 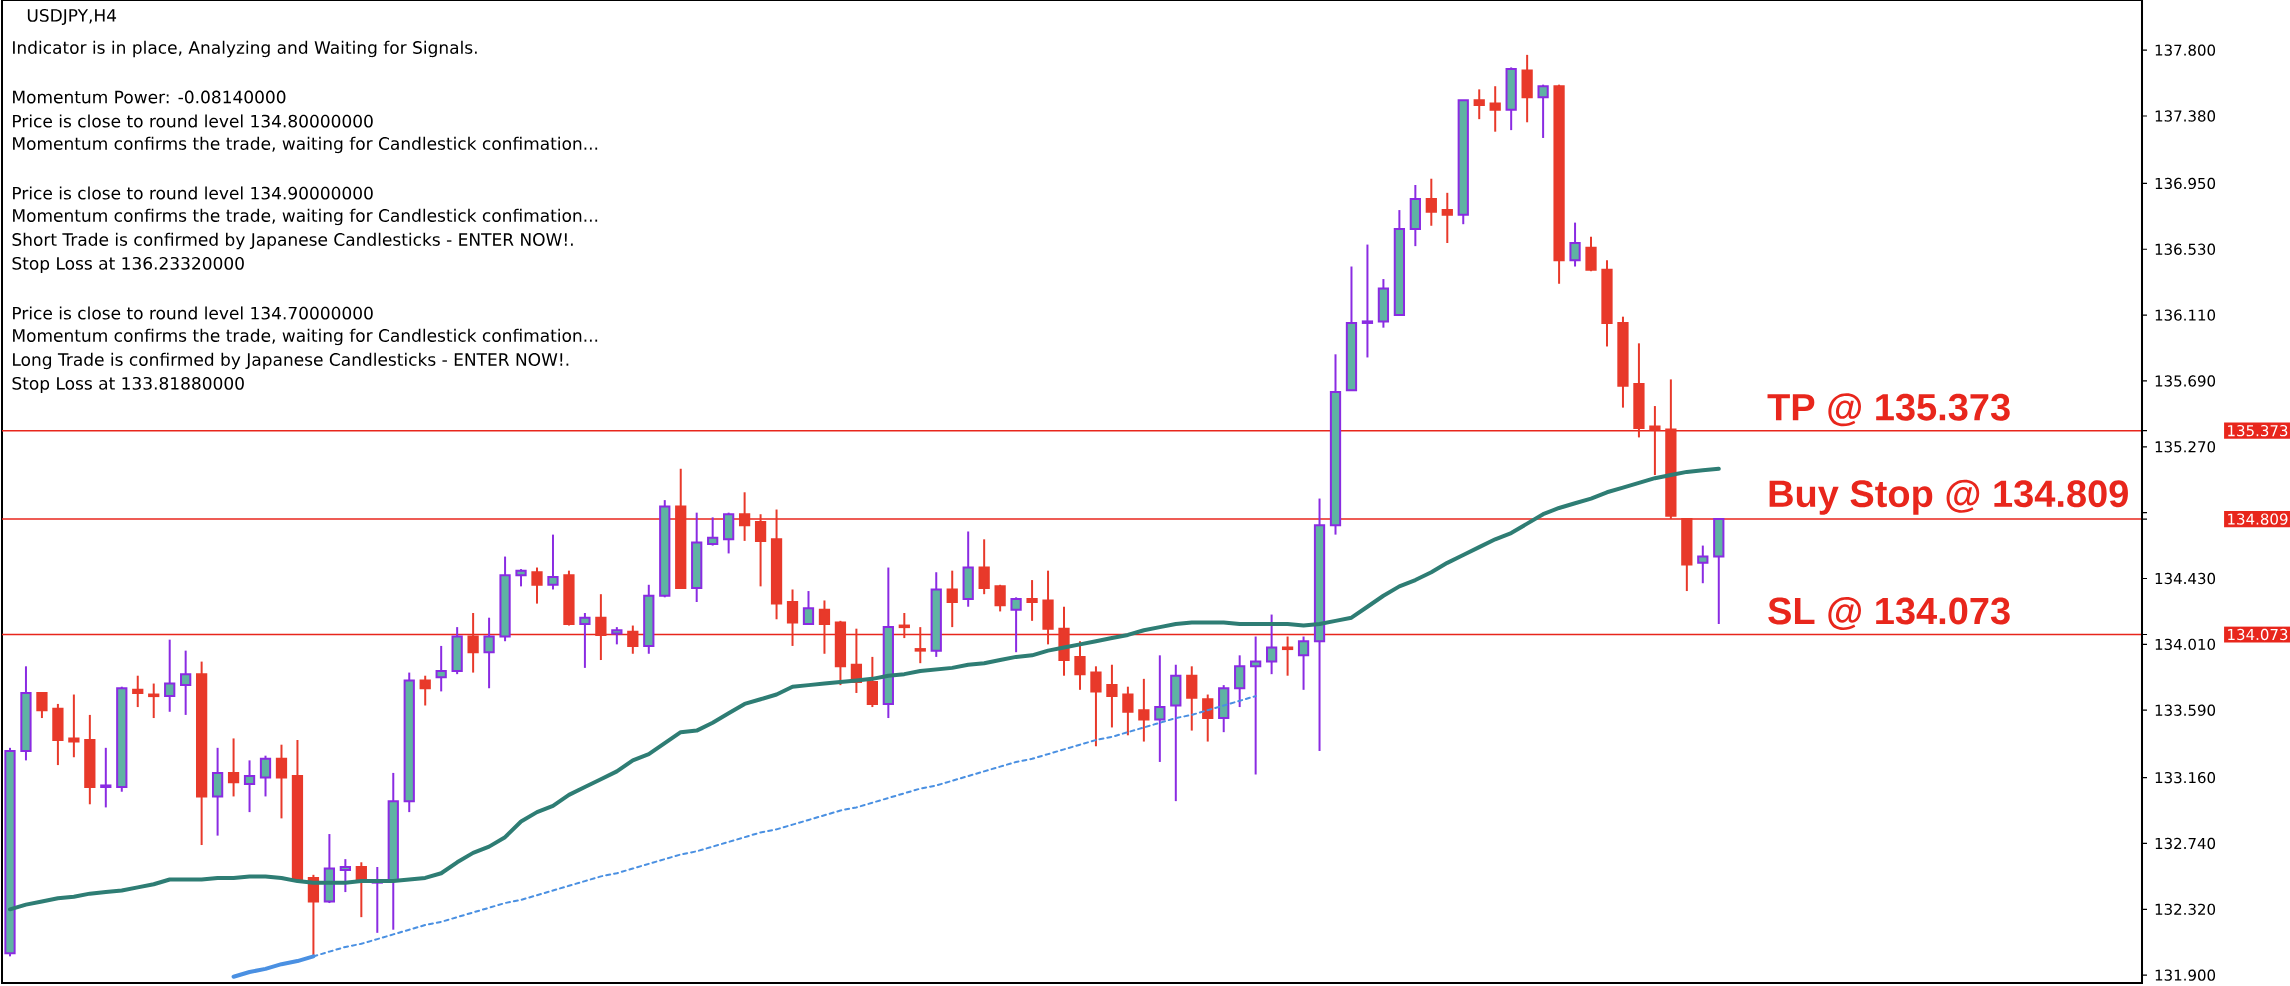 What do you see at coordinates (2185, 249) in the screenshot?
I see `y-tick-label: 136.530` at bounding box center [2185, 249].